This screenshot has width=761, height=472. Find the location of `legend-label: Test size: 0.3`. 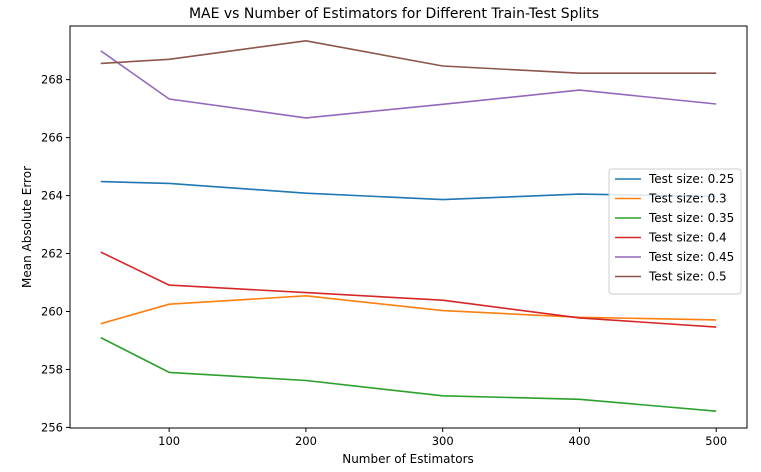

legend-label: Test size: 0.3 is located at coordinates (687, 199).